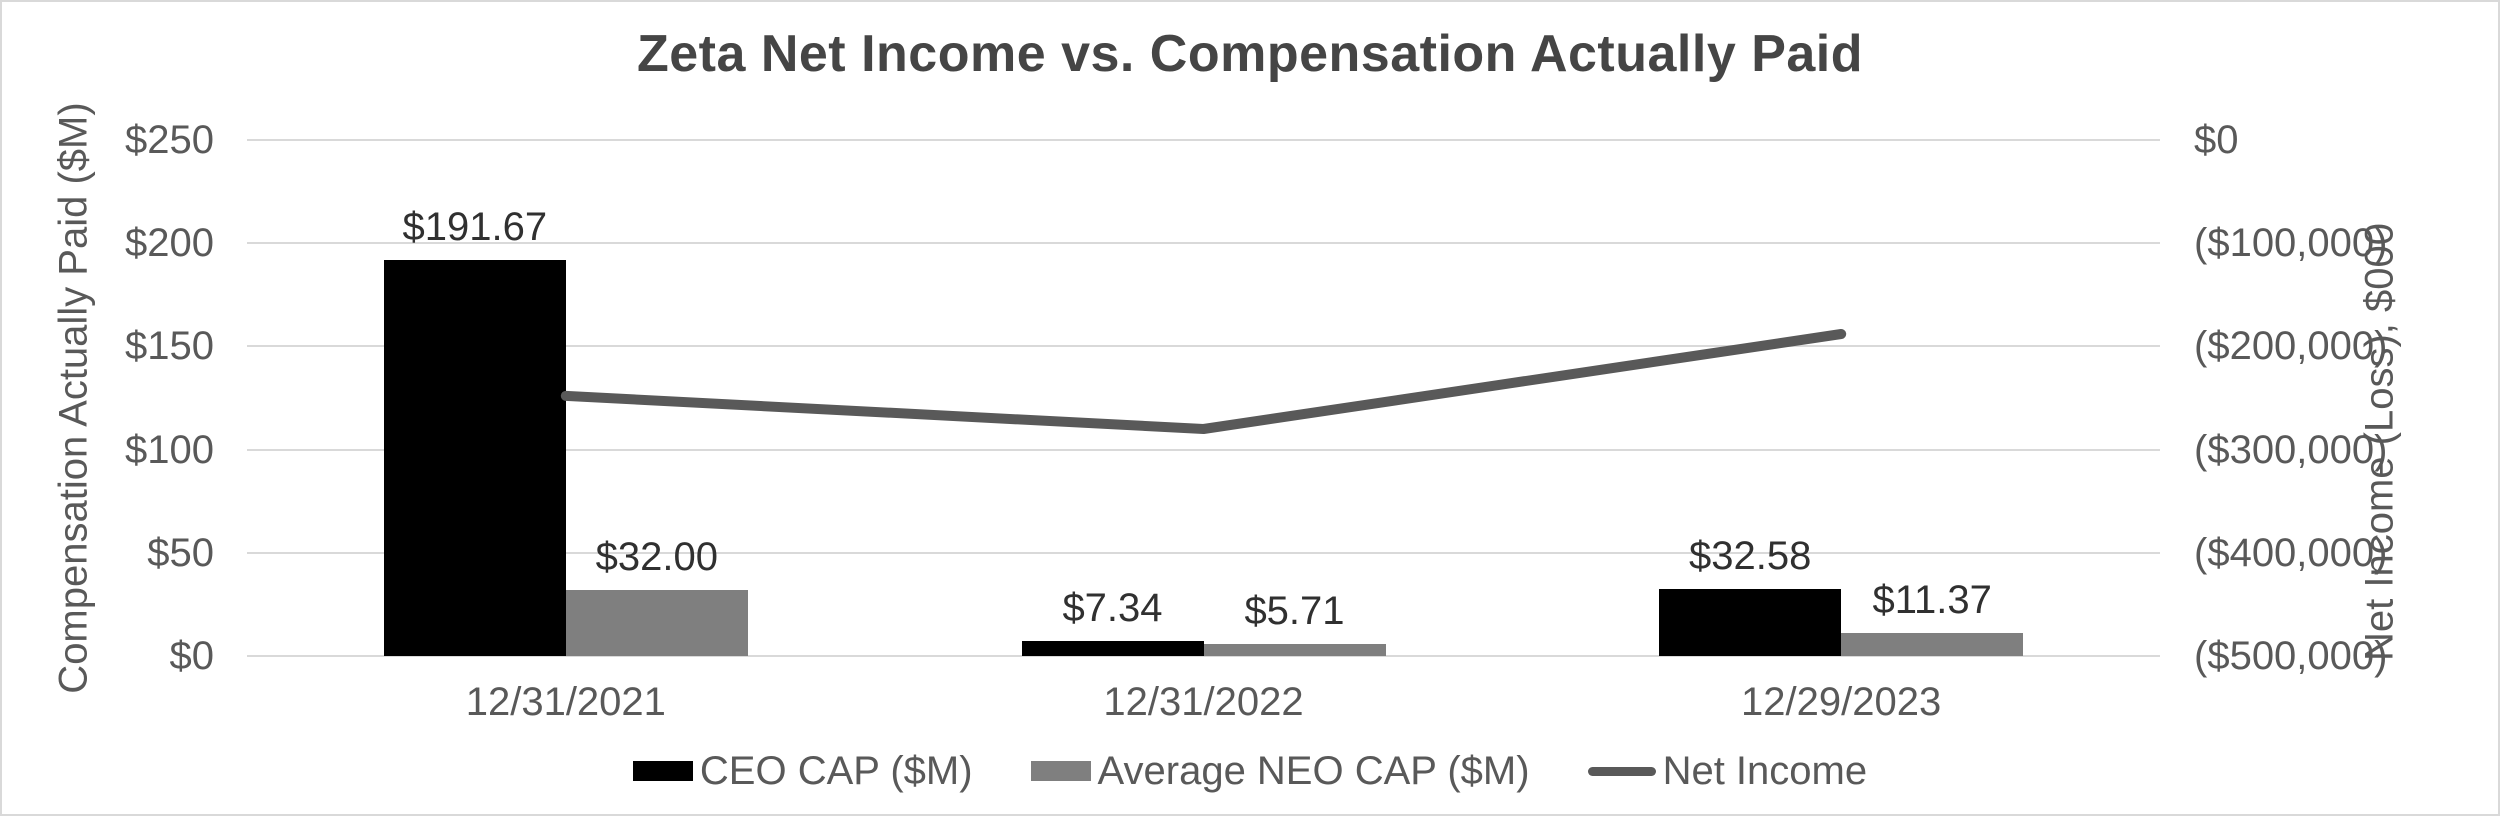 This screenshot has width=2500, height=816. What do you see at coordinates (2291, 346) in the screenshot?
I see `right-axis-tick: ($200,000)` at bounding box center [2291, 346].